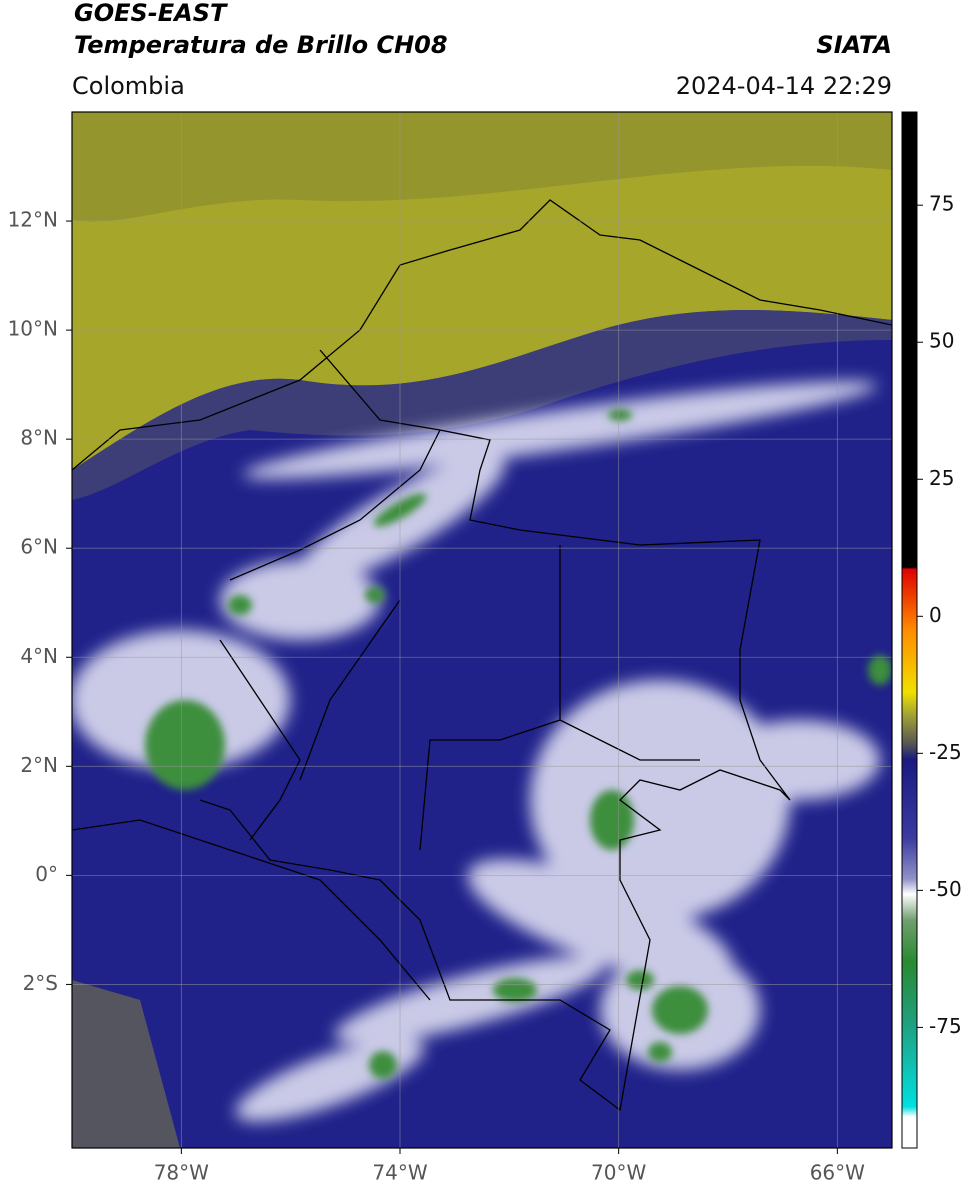 This screenshot has width=966, height=1194. Describe the element at coordinates (181, 1173) in the screenshot. I see `lon-tick-label: 78°W` at that location.